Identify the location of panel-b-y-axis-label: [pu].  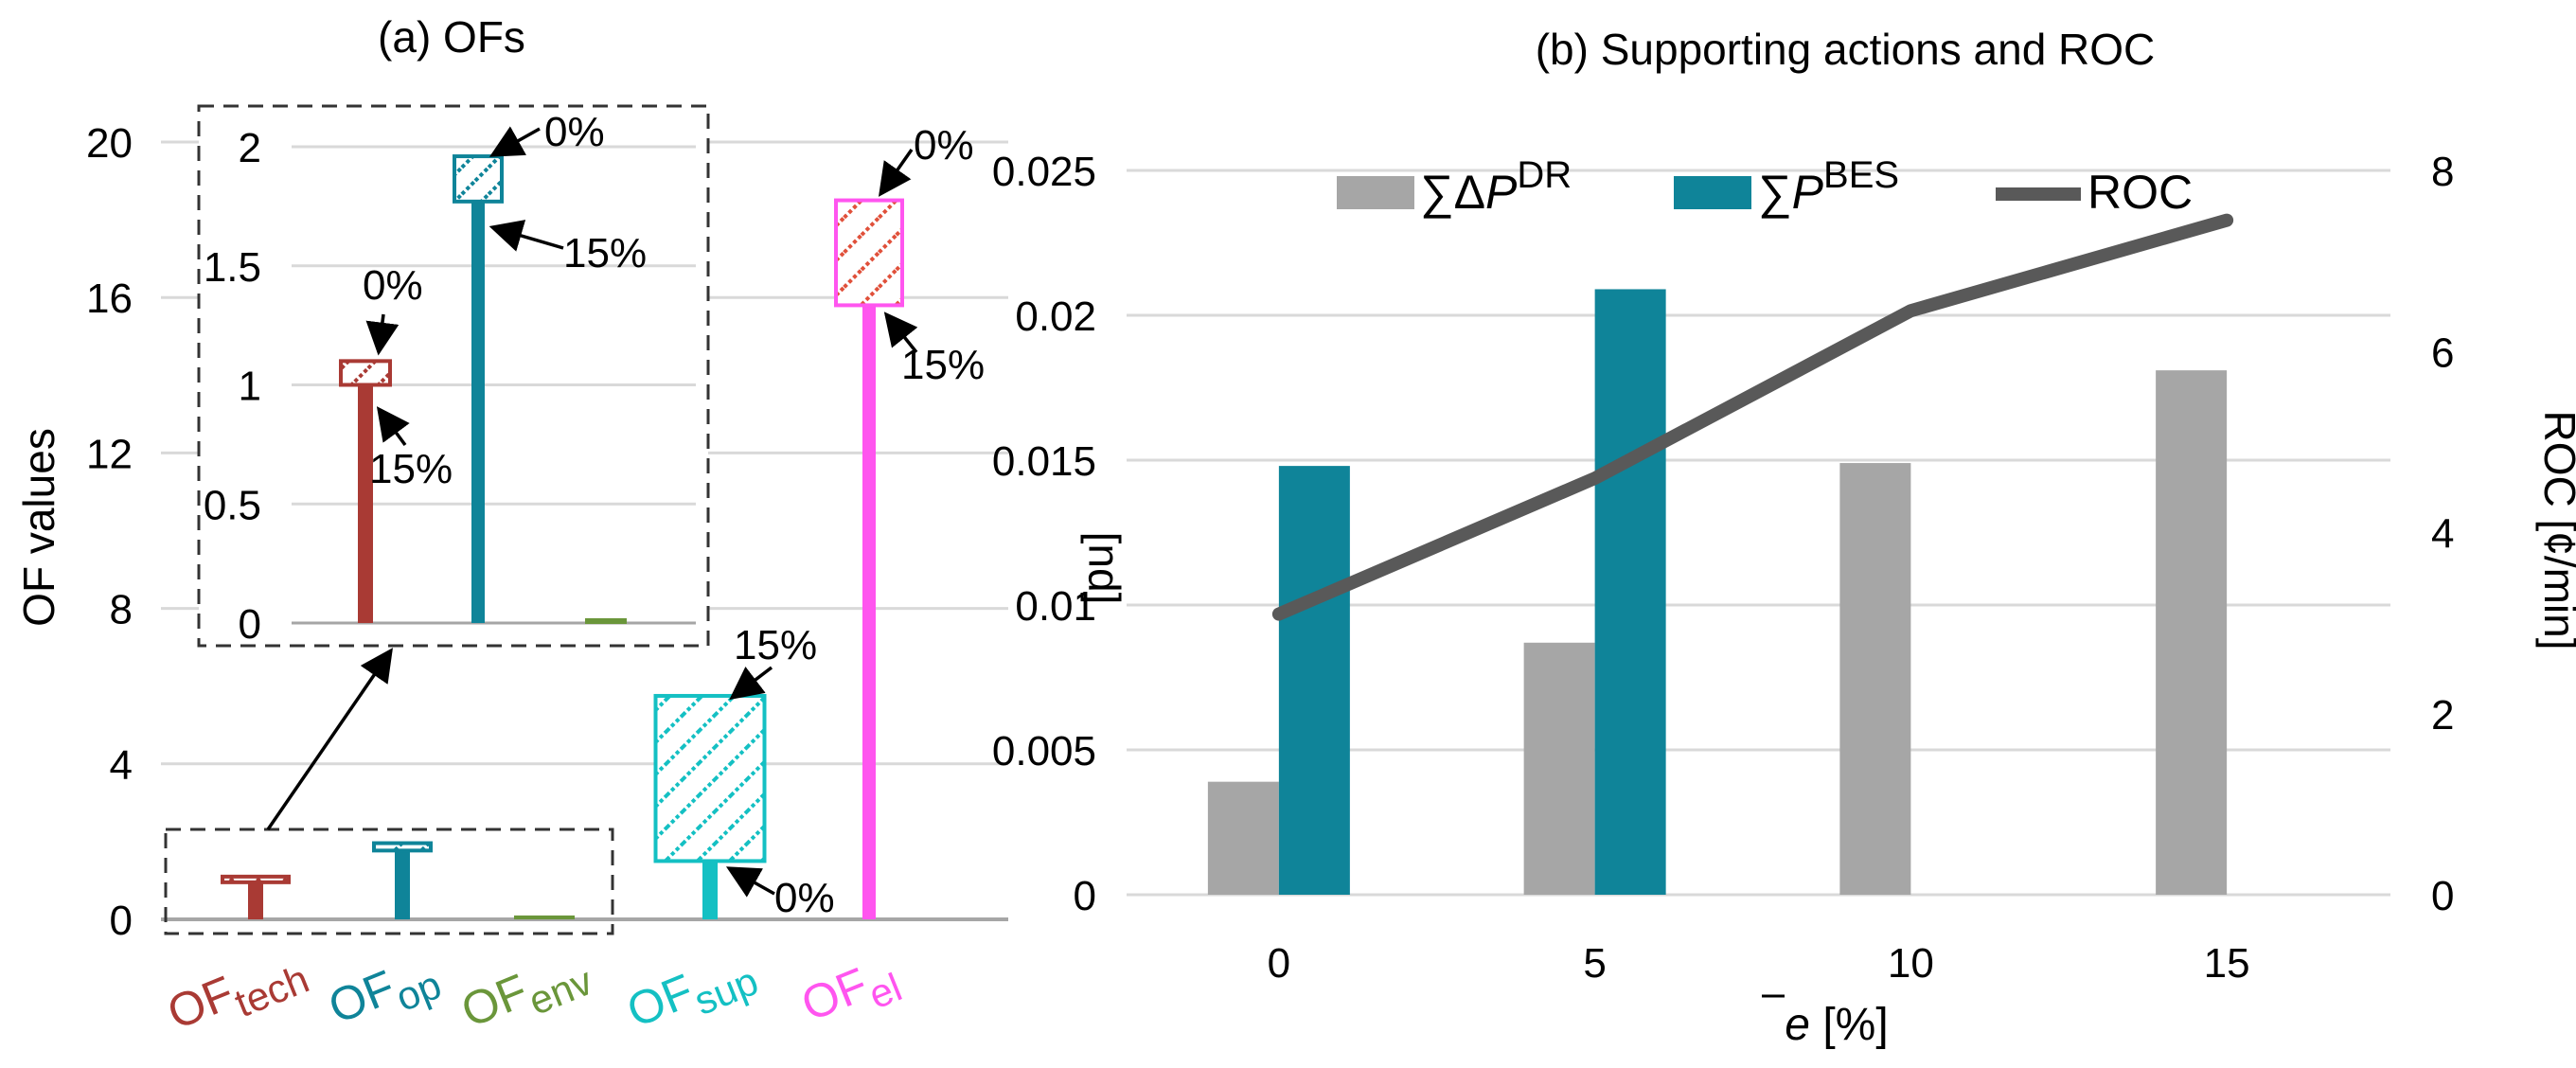
(1097, 568).